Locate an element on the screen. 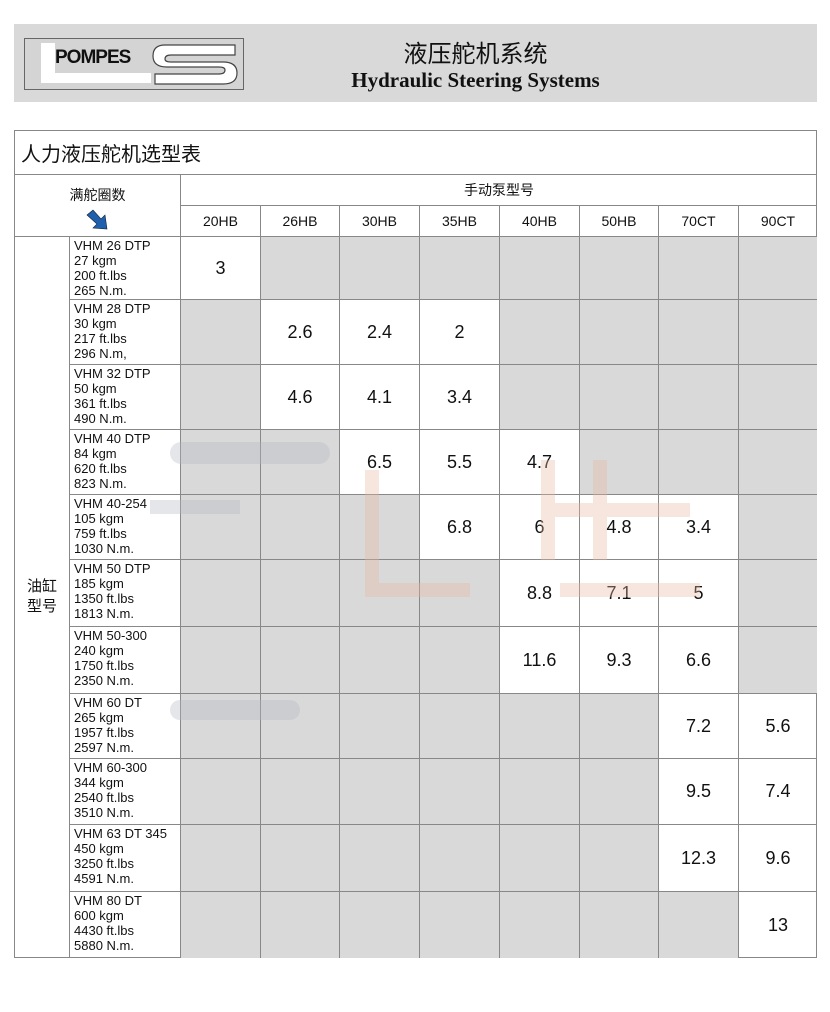 Image resolution: width=830 pixels, height=1012 pixels. model-name: VHM 32 DTP is located at coordinates (112, 373).